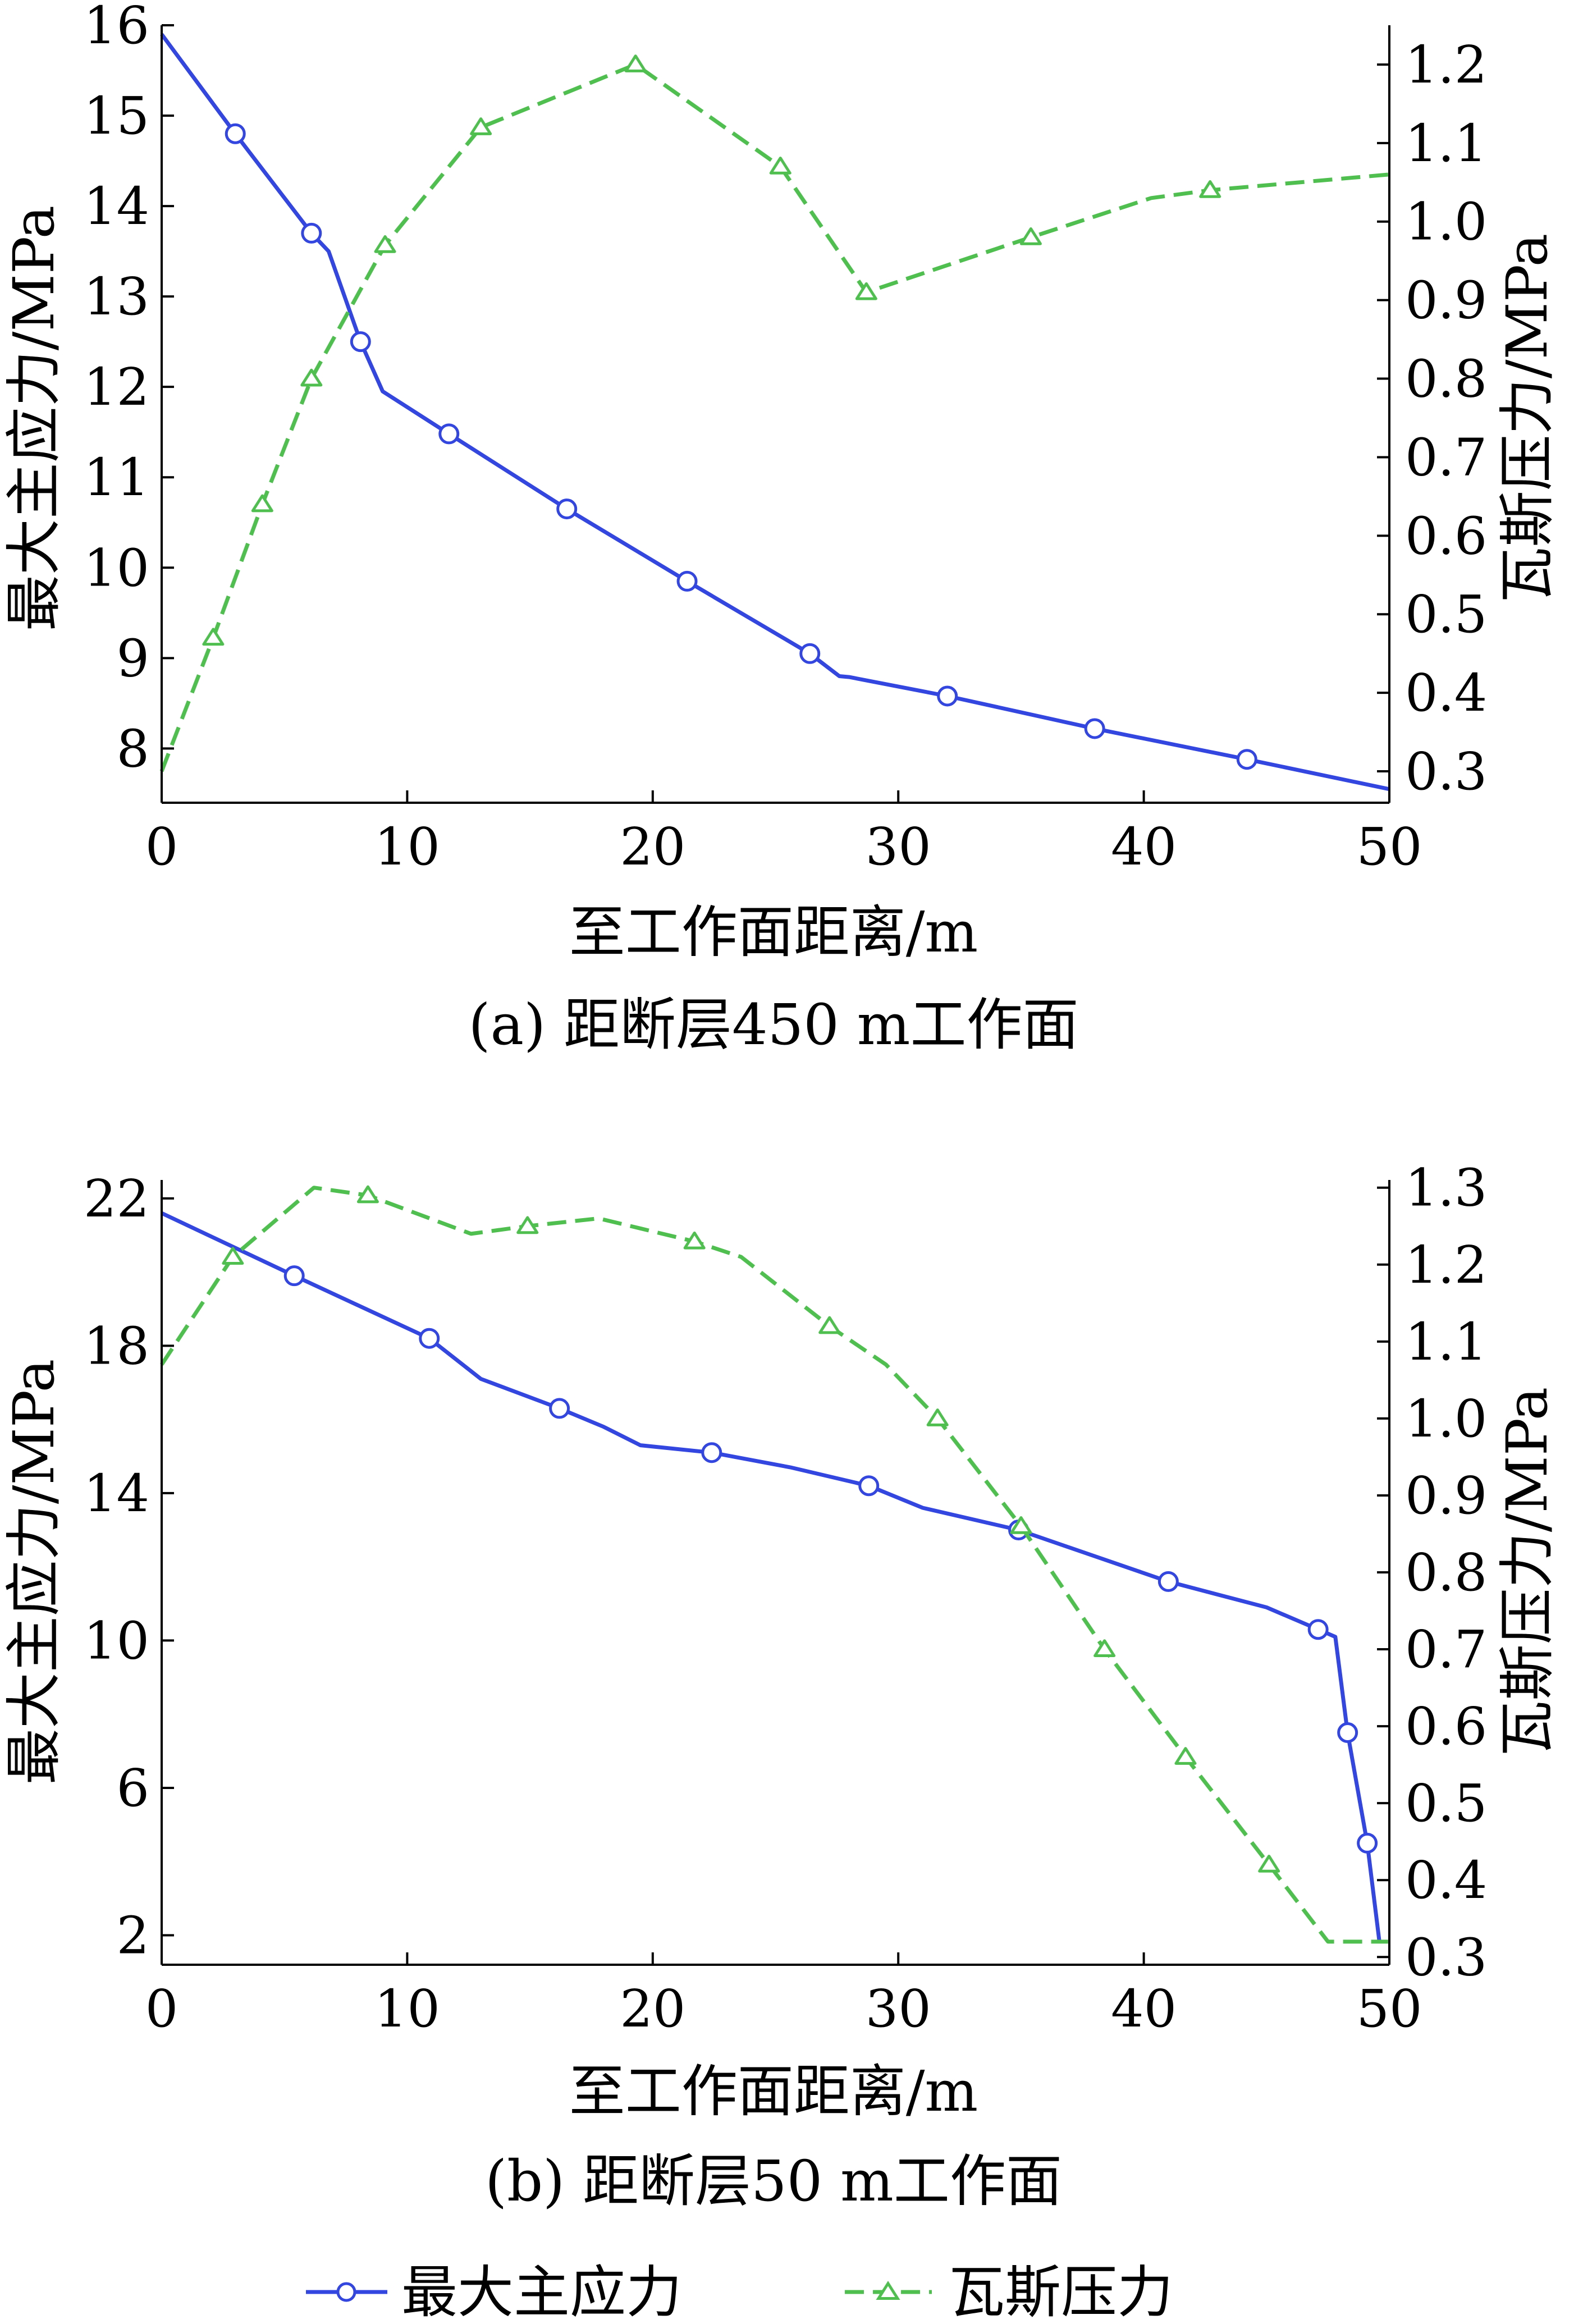 This screenshot has width=1583, height=2324. I want to click on y-tick-label-left: 15, so click(116, 116).